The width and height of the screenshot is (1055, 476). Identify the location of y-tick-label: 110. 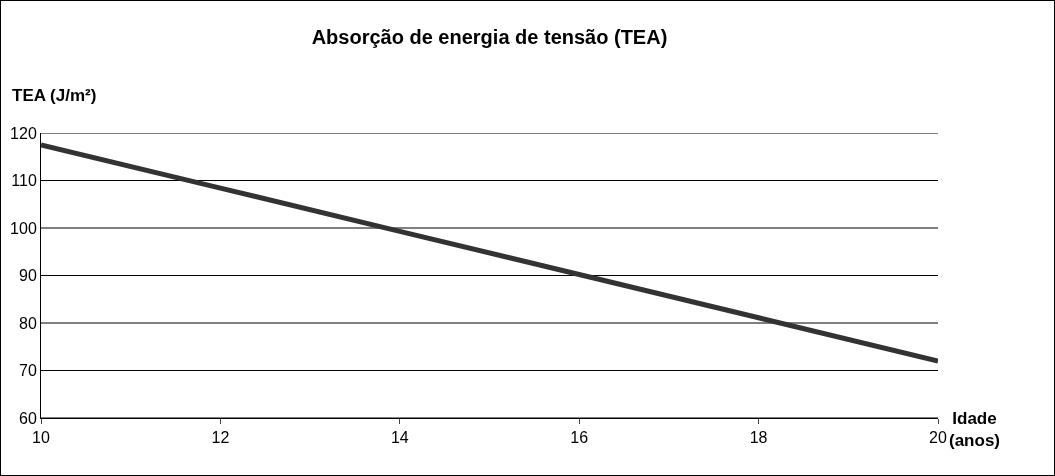
(24, 181).